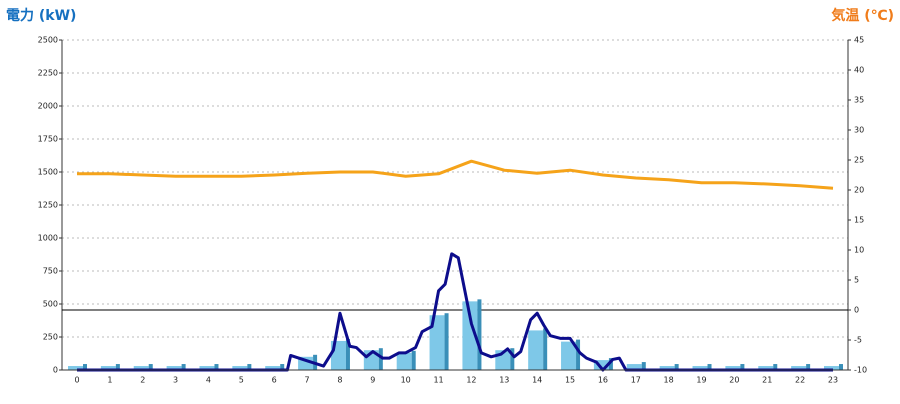 The height and width of the screenshot is (404, 900). I want to click on line, so click(455, 174).